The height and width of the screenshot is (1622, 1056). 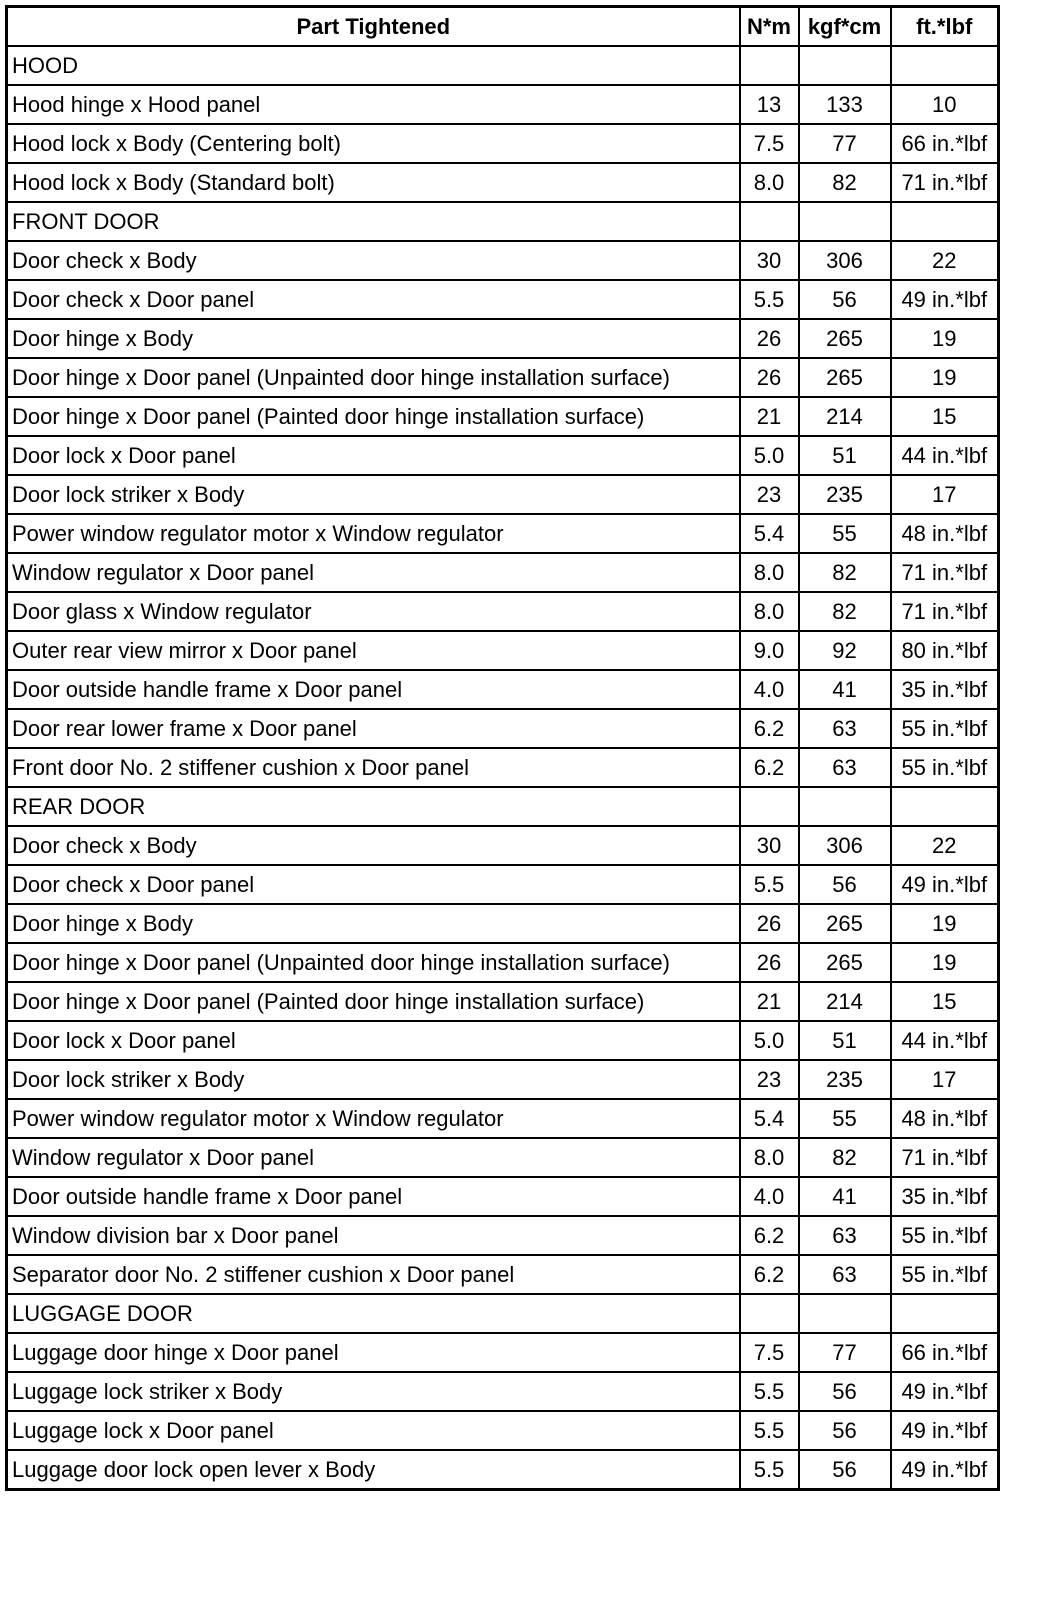 I want to click on kgfcm-cell: 63, so click(x=844, y=1235).